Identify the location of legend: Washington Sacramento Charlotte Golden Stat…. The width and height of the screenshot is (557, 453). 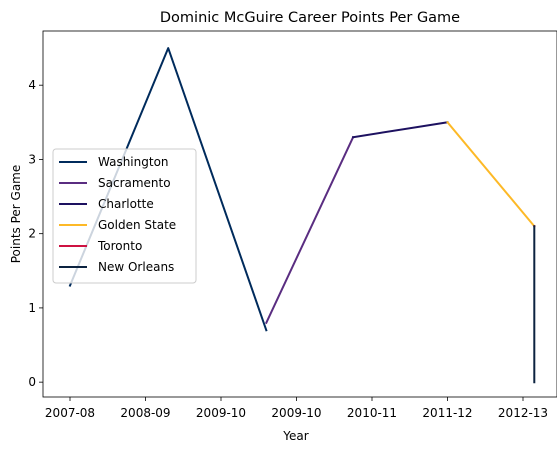
(124, 216).